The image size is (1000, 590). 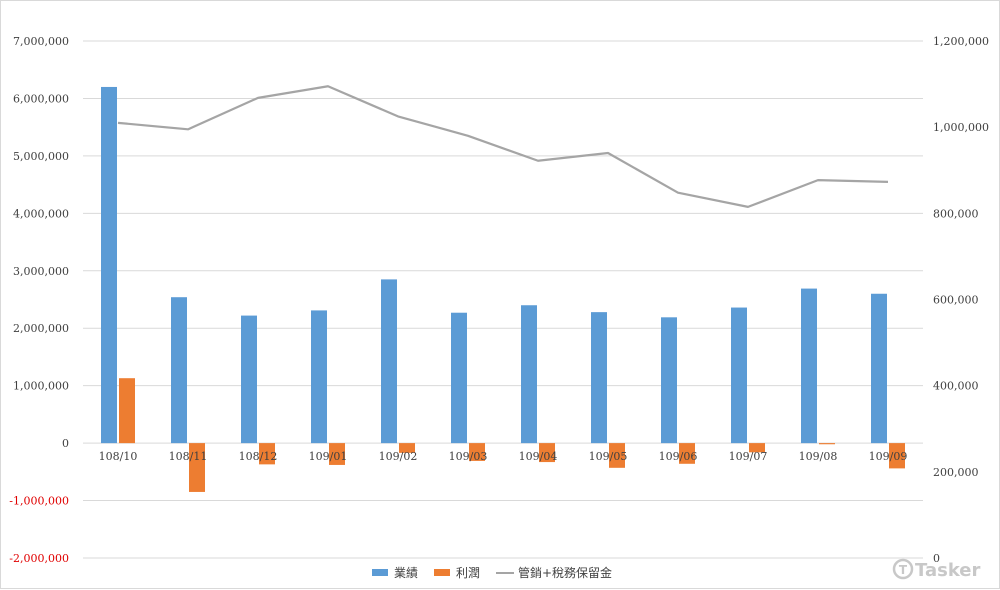 I want to click on left-axis-tick-label: -1,000,000, so click(x=39, y=501).